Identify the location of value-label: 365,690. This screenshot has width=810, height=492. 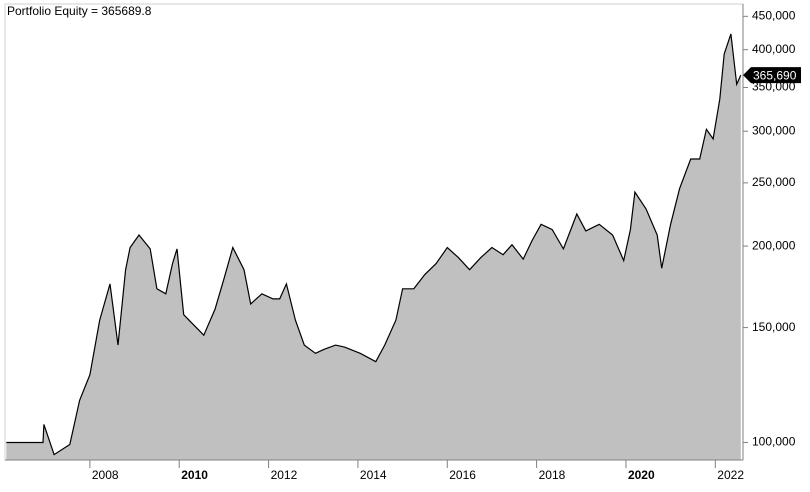
(775, 75).